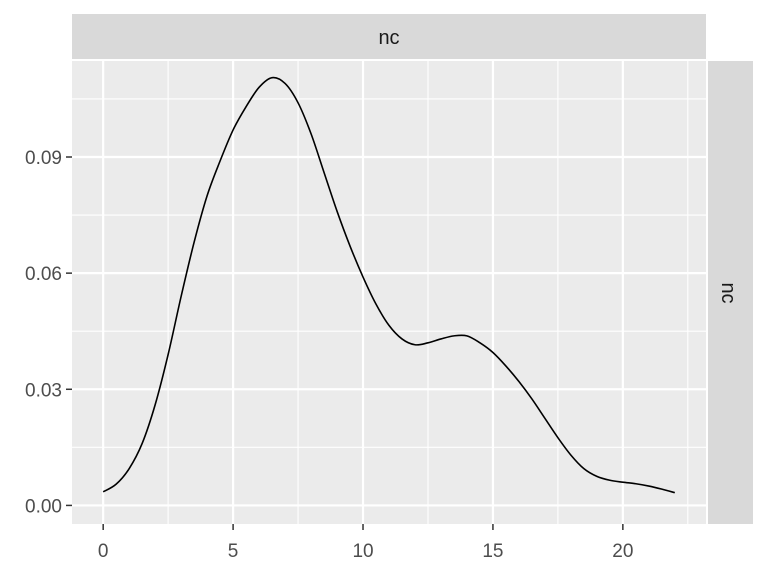  I want to click on y-tick-label: 0.06, so click(43, 274).